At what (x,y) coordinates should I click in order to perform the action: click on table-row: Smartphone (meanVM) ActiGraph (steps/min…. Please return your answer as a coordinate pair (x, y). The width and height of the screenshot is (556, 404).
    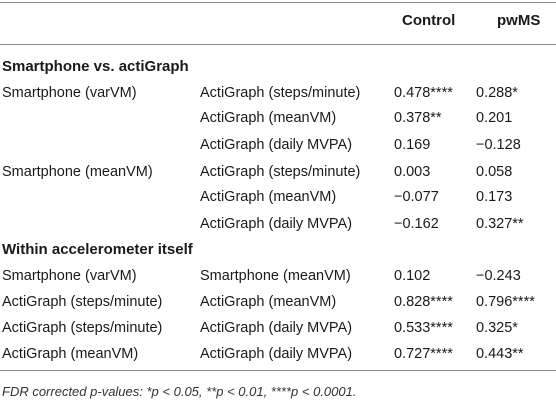
    Looking at the image, I should click on (278, 177).